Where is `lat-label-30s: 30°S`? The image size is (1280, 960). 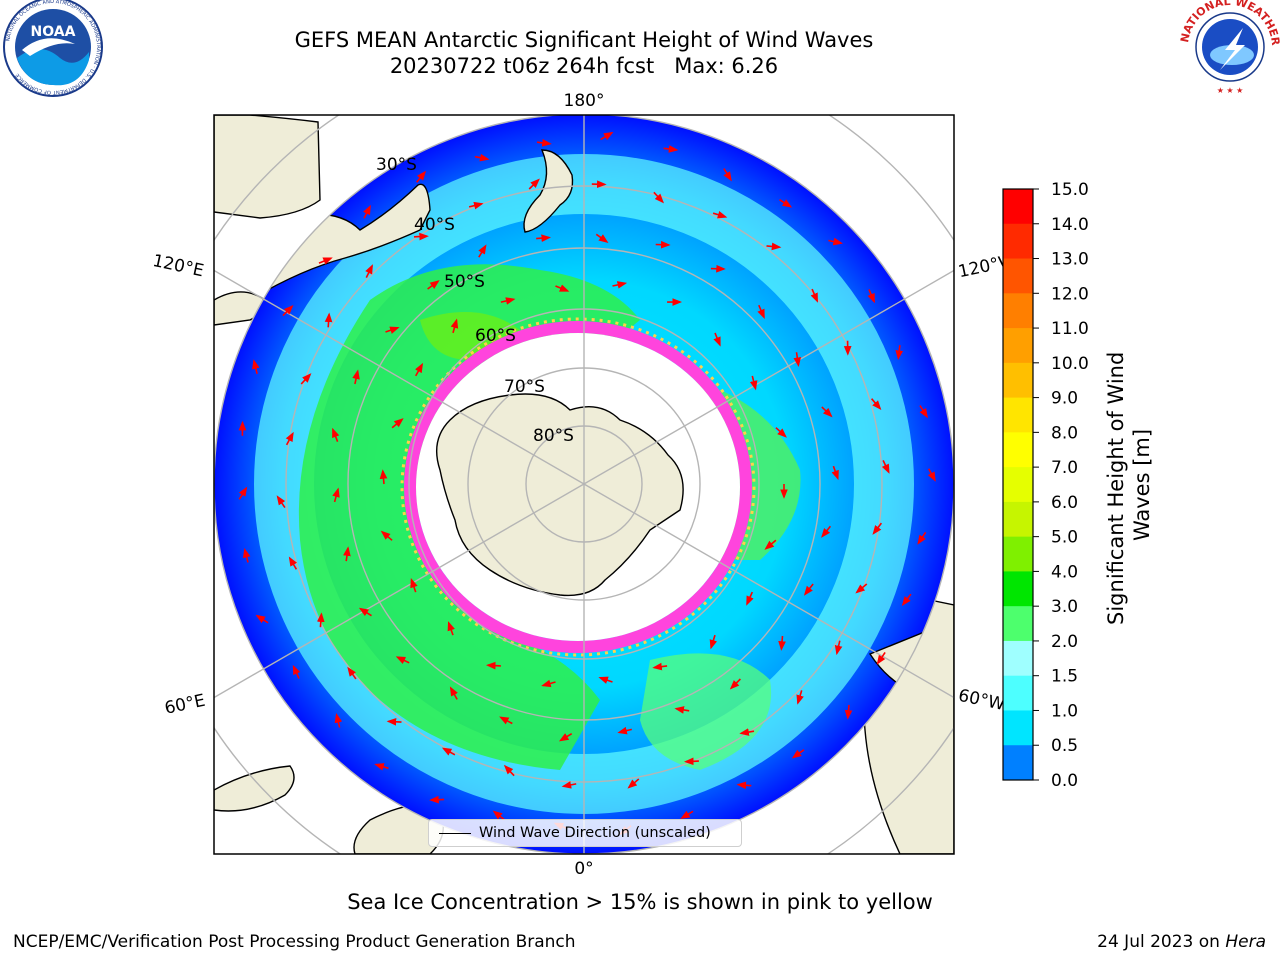 lat-label-30s: 30°S is located at coordinates (396, 165).